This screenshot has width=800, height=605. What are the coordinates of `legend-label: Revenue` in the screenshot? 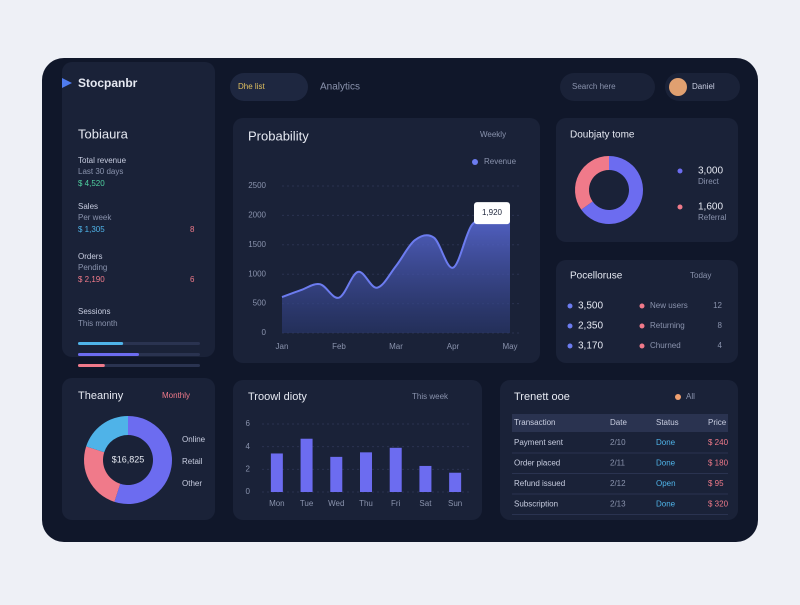 It's located at (500, 161).